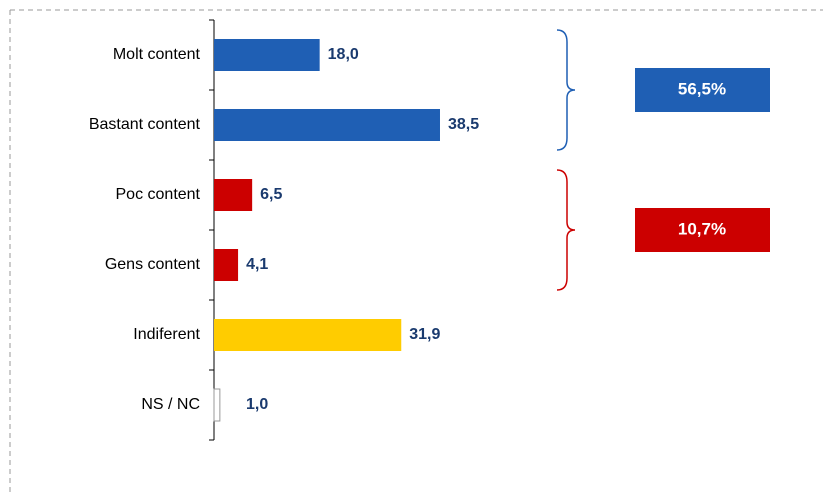 This screenshot has width=823, height=495. I want to click on group-label: 56,5%, so click(702, 88).